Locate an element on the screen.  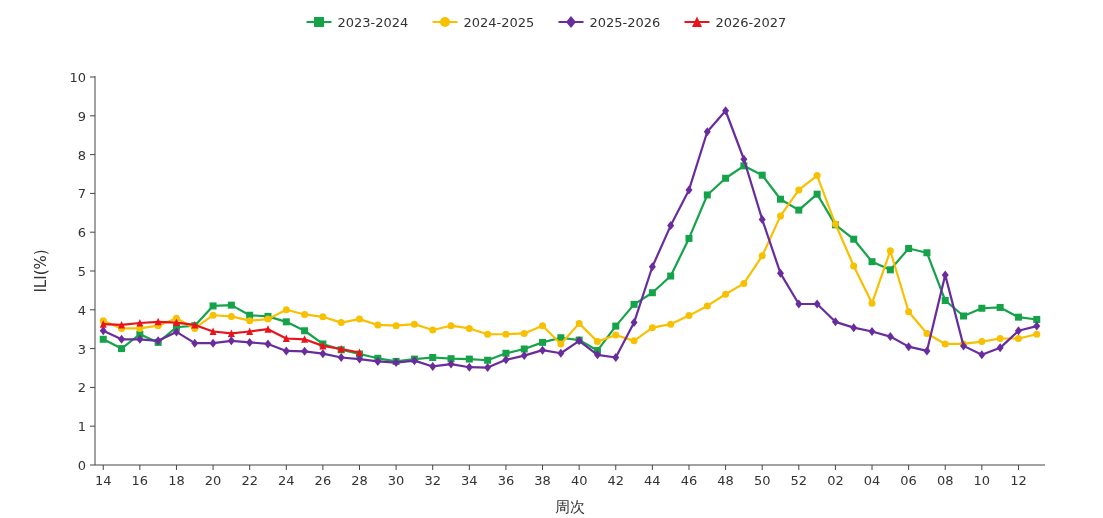
y-tick-label: 3 is located at coordinates (81, 349).